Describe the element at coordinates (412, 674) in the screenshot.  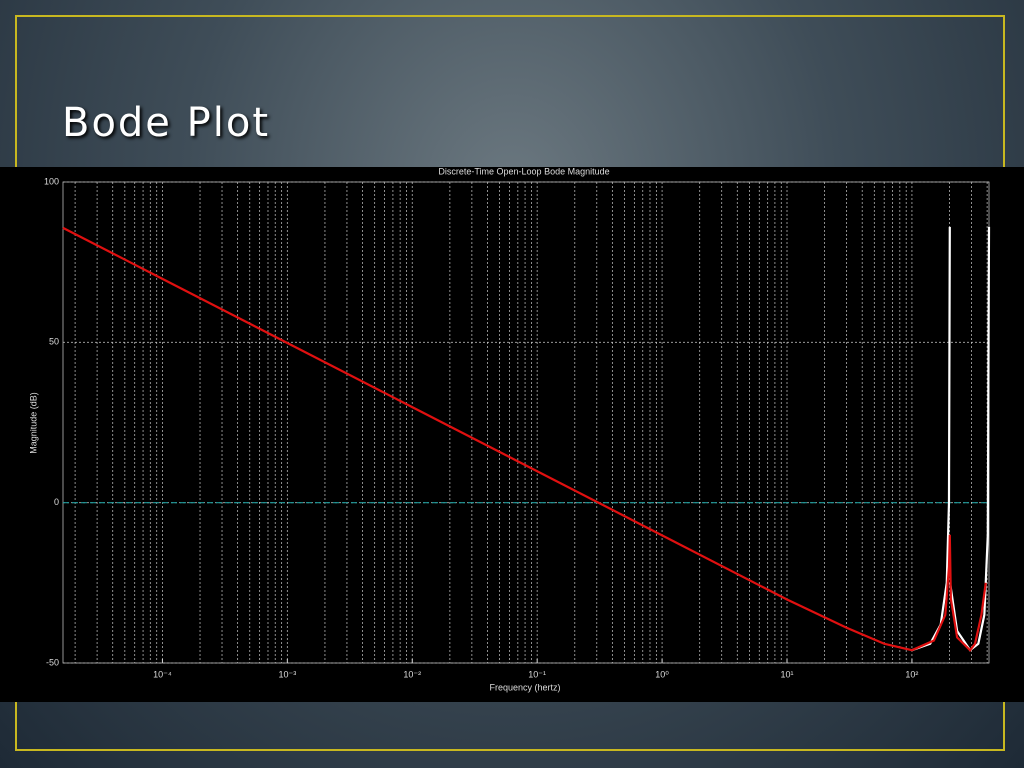
I see `x-tick-label: 10⁻²` at that location.